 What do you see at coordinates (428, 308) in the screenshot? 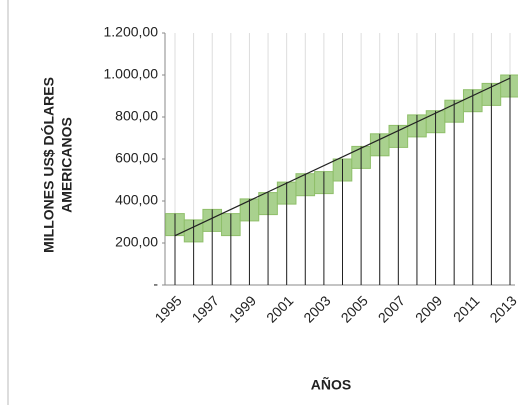
I see `x-tick-label: 2009` at bounding box center [428, 308].